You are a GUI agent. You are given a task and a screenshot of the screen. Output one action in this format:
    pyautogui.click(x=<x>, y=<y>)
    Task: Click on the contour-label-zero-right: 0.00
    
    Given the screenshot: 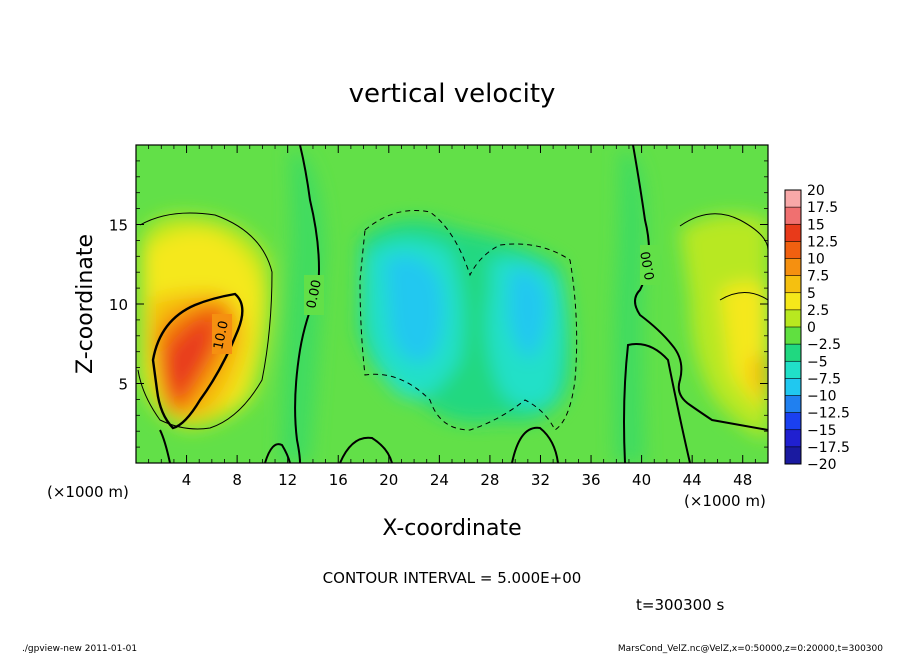 What is the action you would take?
    pyautogui.click(x=649, y=265)
    